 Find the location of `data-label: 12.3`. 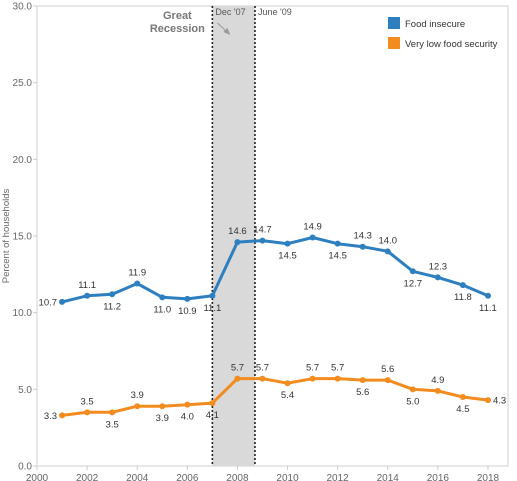

data-label: 12.3 is located at coordinates (438, 266).